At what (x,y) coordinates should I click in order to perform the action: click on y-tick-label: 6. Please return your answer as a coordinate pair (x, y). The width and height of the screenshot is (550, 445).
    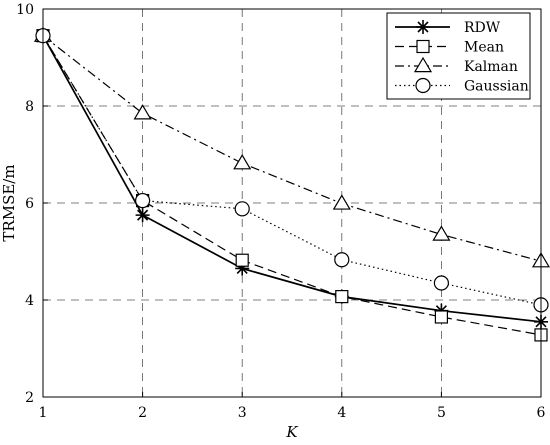
    Looking at the image, I should click on (29, 204).